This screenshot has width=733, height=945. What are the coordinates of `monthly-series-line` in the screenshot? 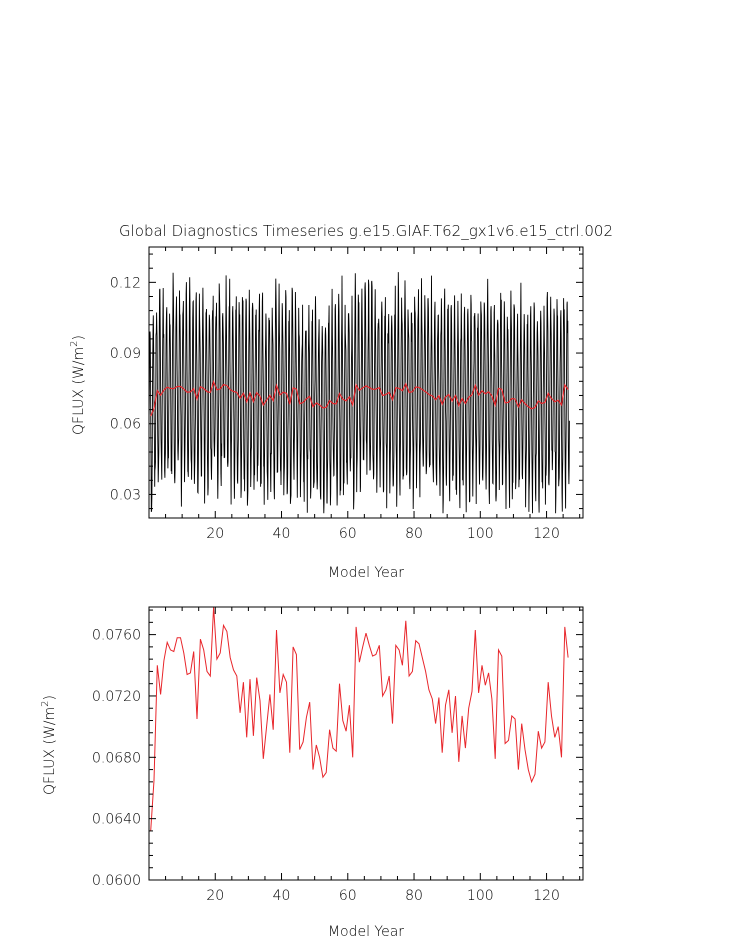 It's located at (359, 393).